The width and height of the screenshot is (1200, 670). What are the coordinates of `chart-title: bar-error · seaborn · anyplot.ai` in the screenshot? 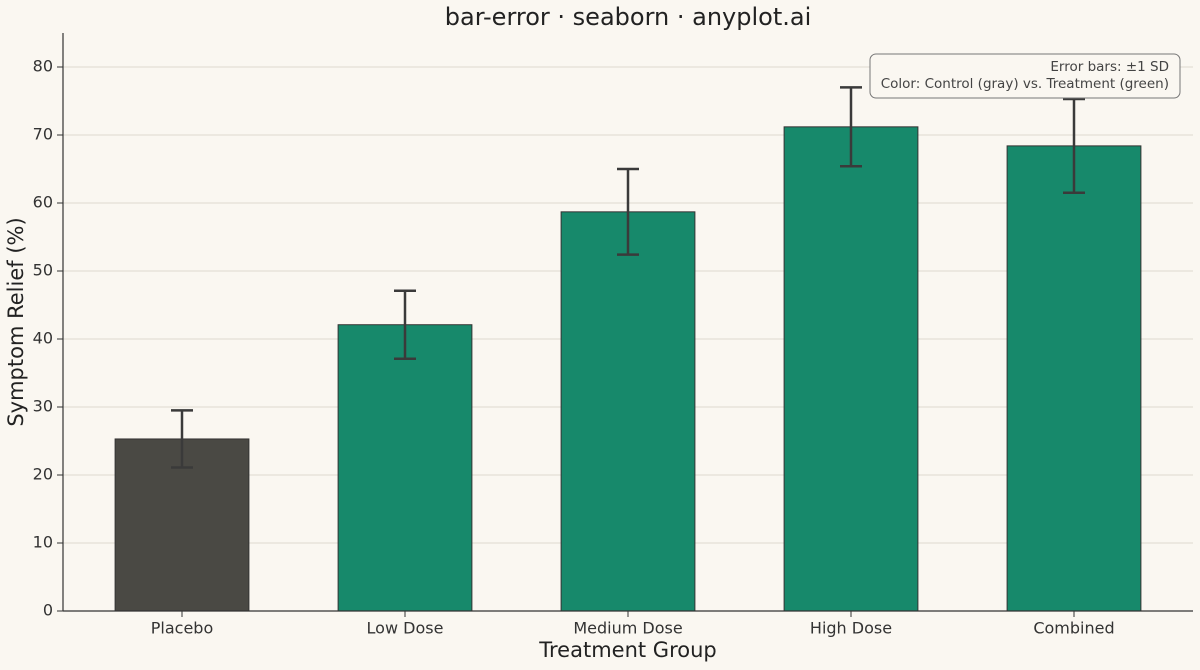 It's located at (628, 17).